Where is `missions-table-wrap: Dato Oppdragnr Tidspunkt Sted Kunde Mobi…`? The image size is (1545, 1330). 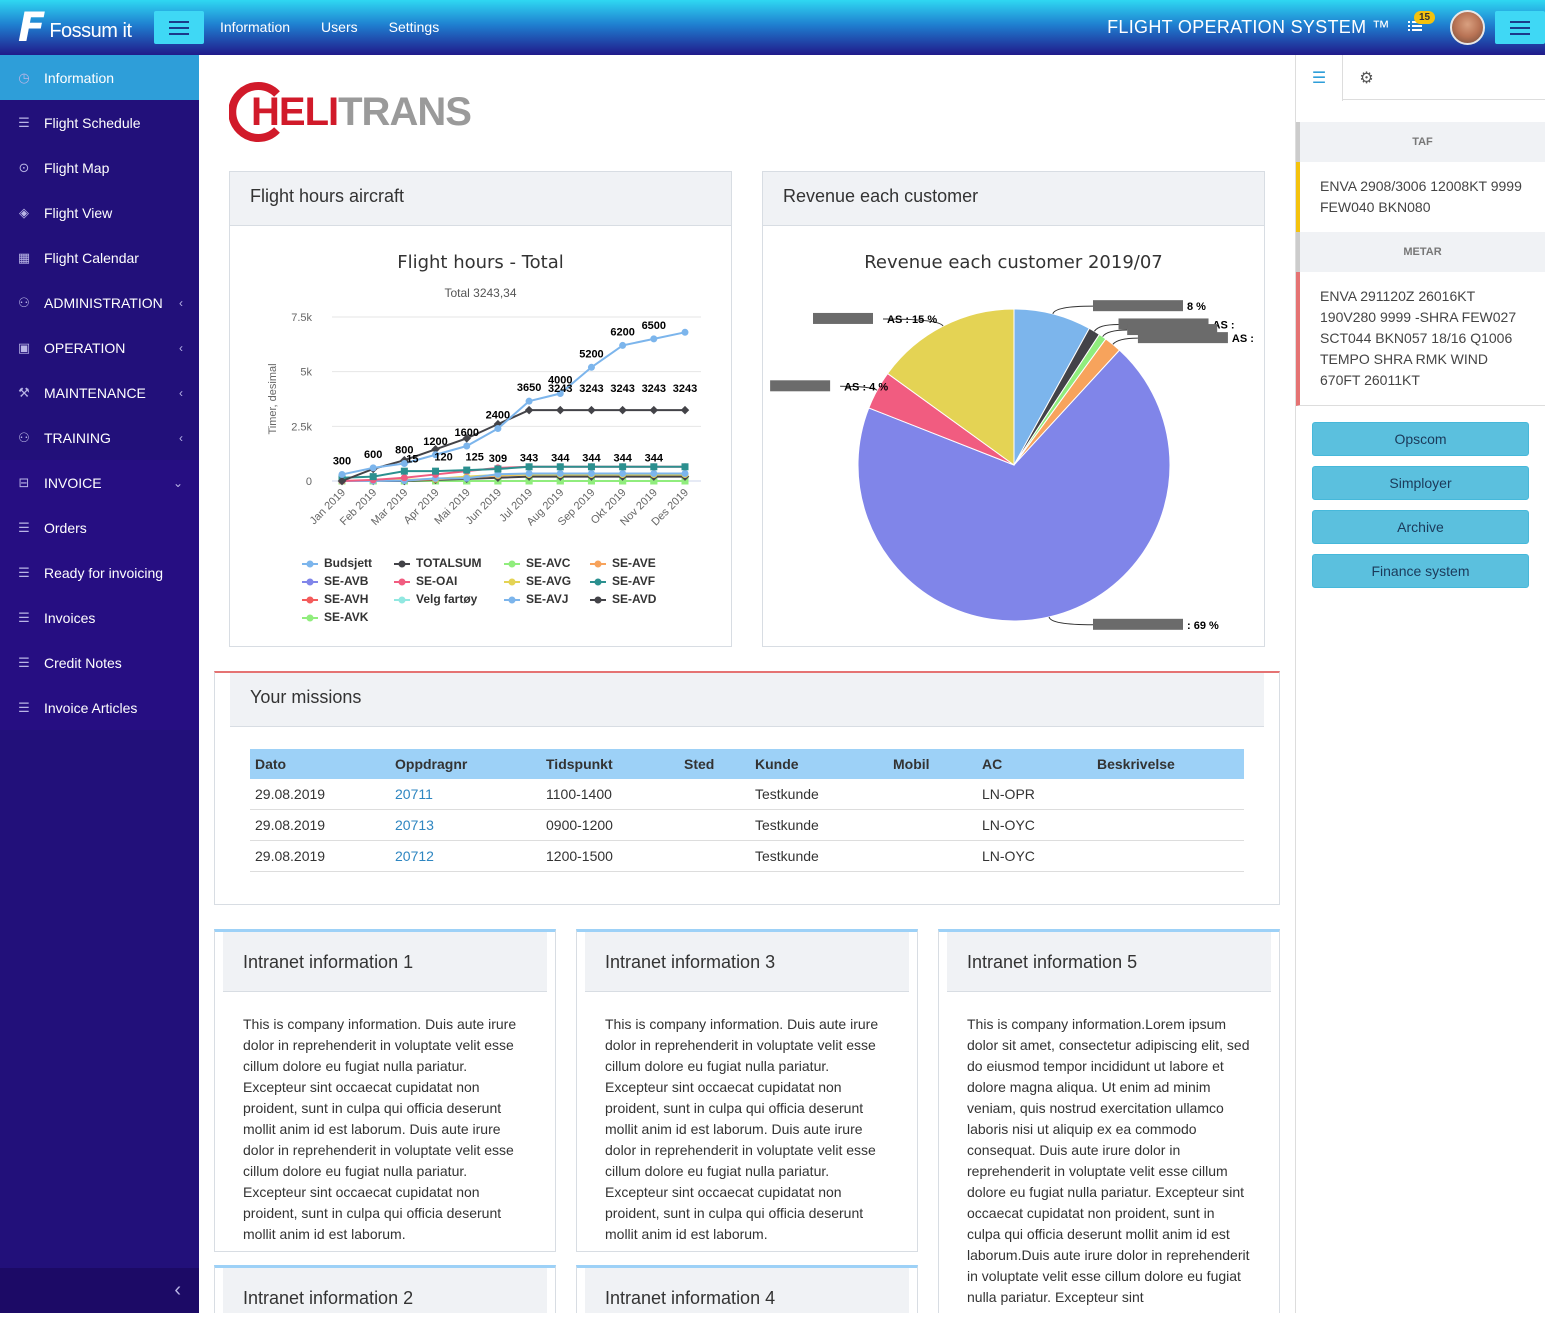
missions-table-wrap: Dato Oppdragnr Tidspunkt Sted Kunde Mobi… is located at coordinates (747, 810).